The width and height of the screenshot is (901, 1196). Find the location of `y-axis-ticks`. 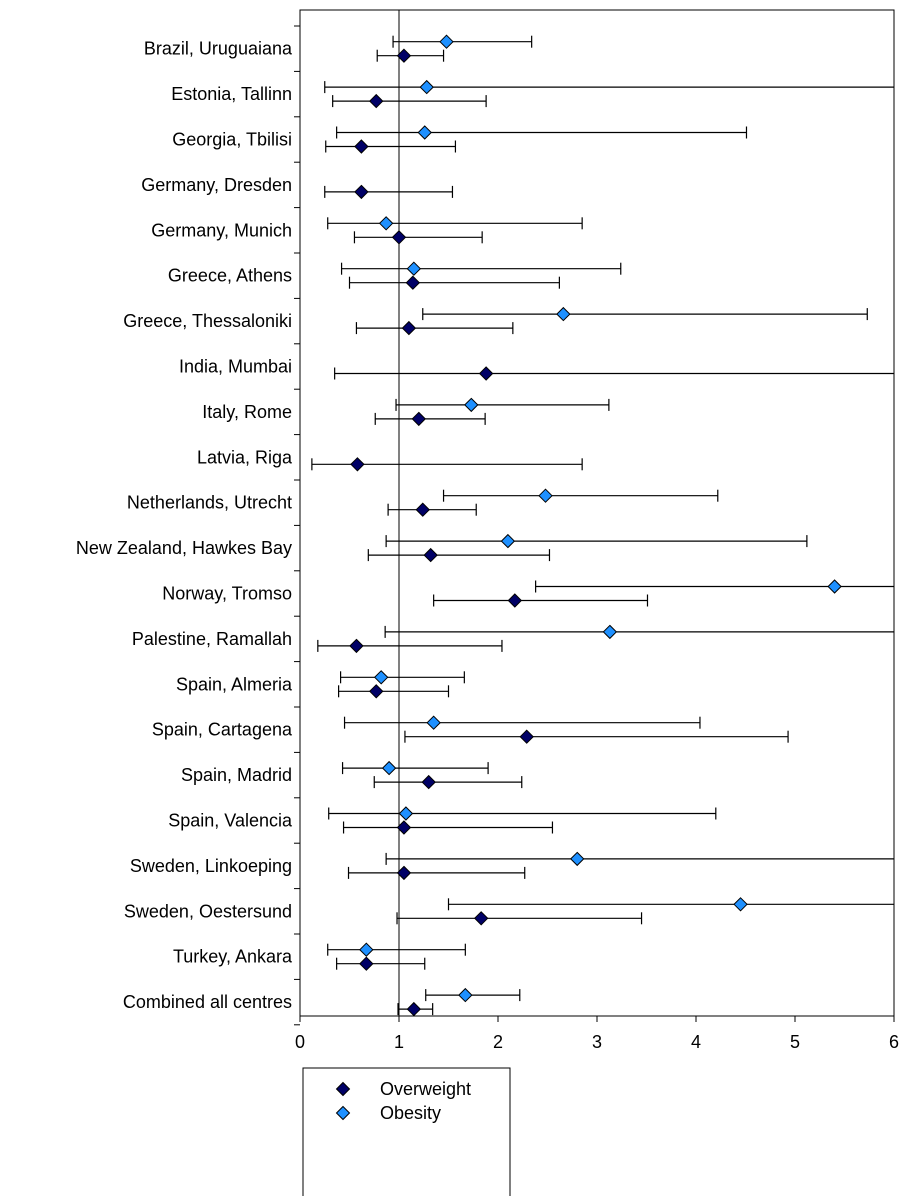

y-axis-ticks is located at coordinates (297, 525).